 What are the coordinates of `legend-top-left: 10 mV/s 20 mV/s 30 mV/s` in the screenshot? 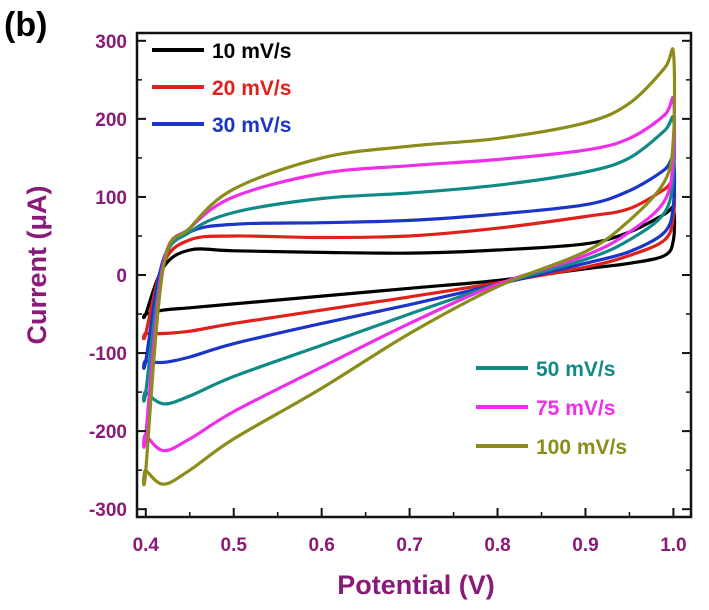 It's located at (221, 88).